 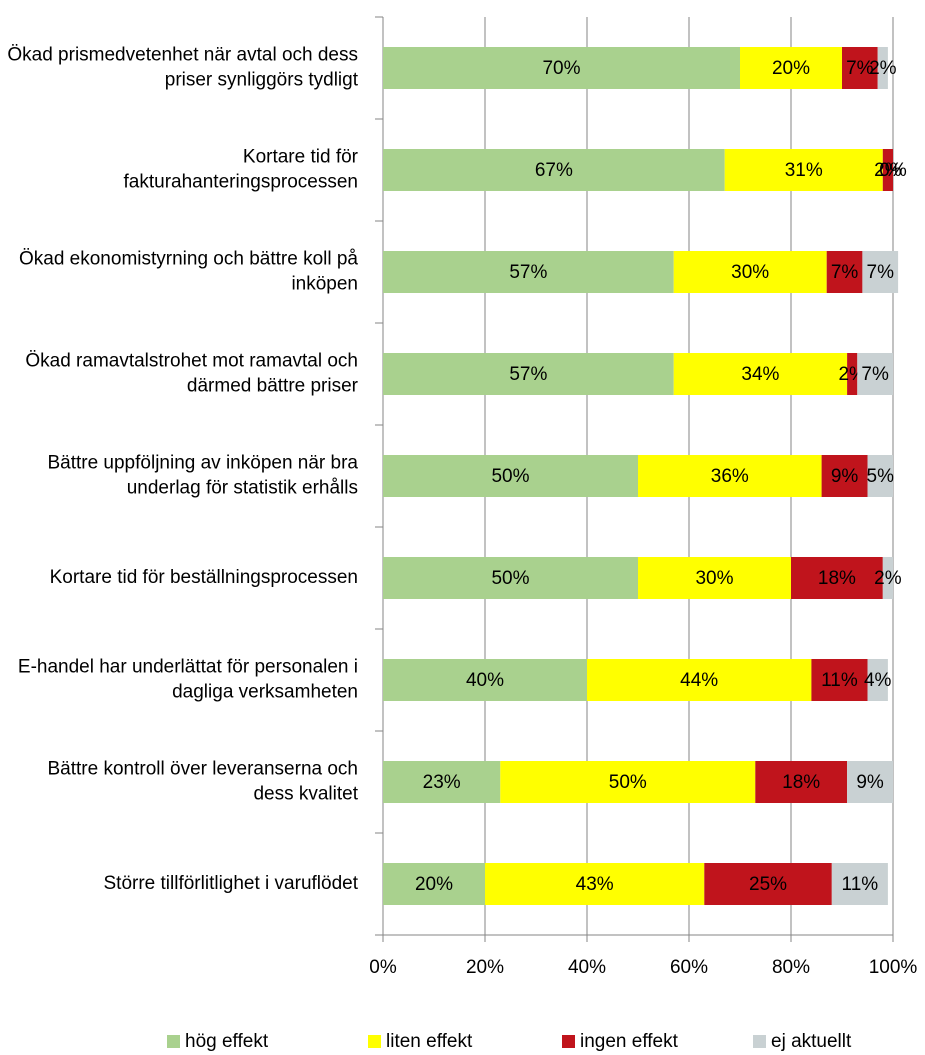 I want to click on x-tick-label: 100%, so click(x=893, y=967).